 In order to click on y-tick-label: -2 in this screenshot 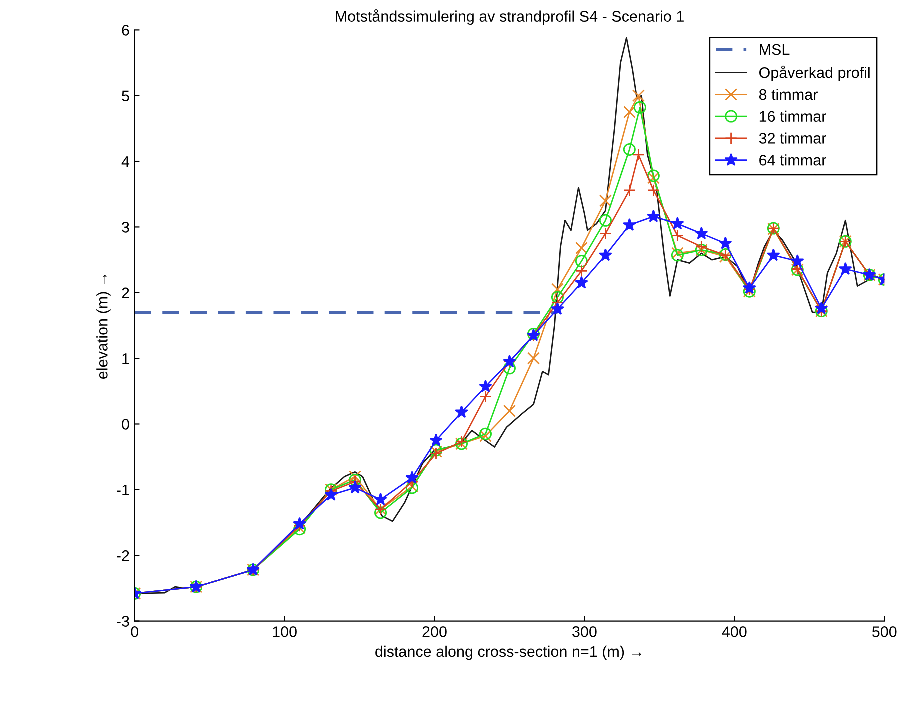, I will do `click(123, 556)`.